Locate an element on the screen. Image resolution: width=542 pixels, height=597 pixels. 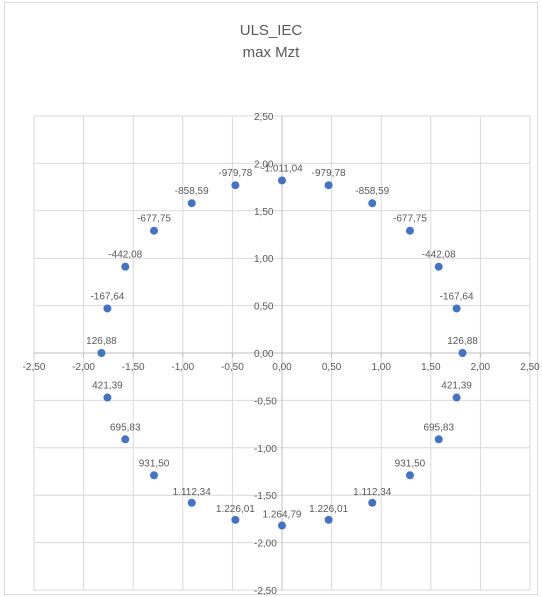
y-tick-label: 2,50 is located at coordinates (264, 117).